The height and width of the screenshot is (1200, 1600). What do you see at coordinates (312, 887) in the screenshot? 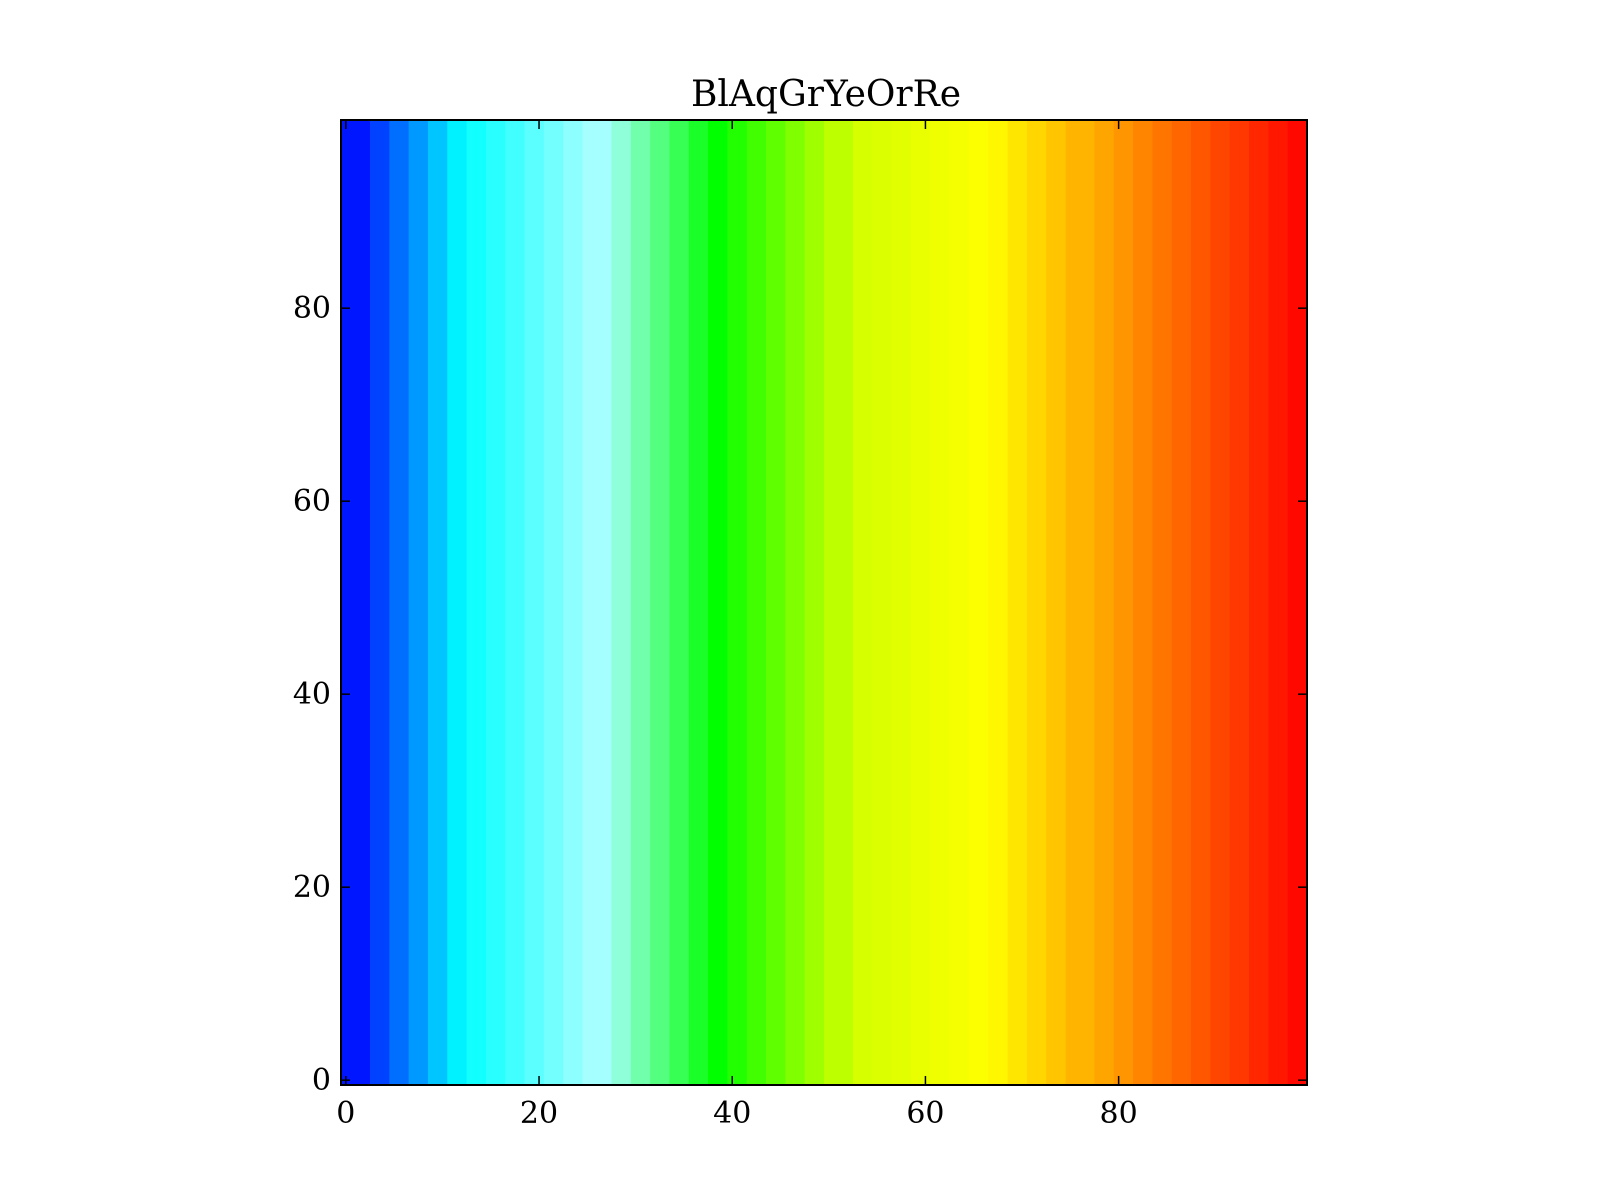
I see `y-tick-label: 20` at bounding box center [312, 887].